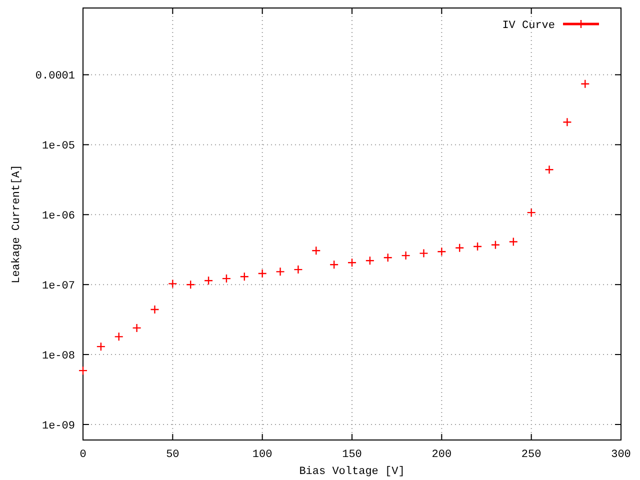  What do you see at coordinates (352, 472) in the screenshot?
I see `x-axis-title: Bias Voltage [V]` at bounding box center [352, 472].